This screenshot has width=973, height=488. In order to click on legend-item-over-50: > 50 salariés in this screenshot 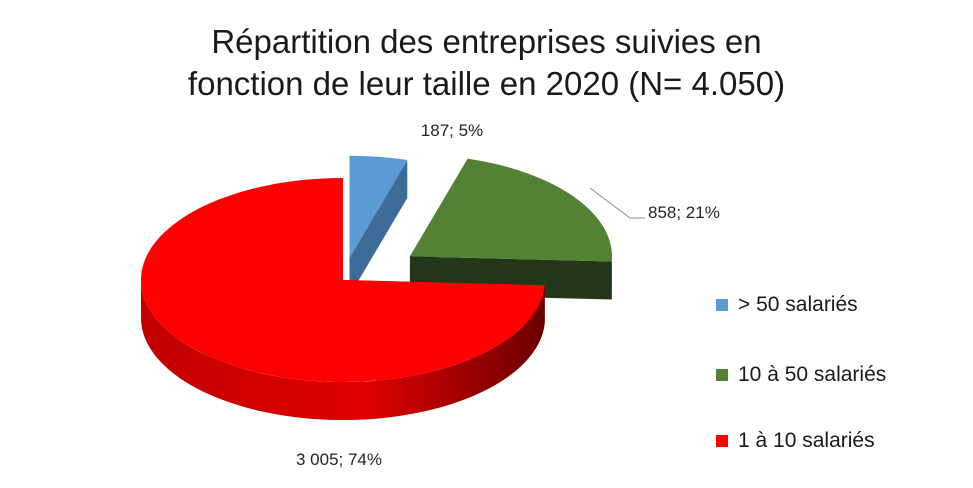, I will do `click(787, 305)`.